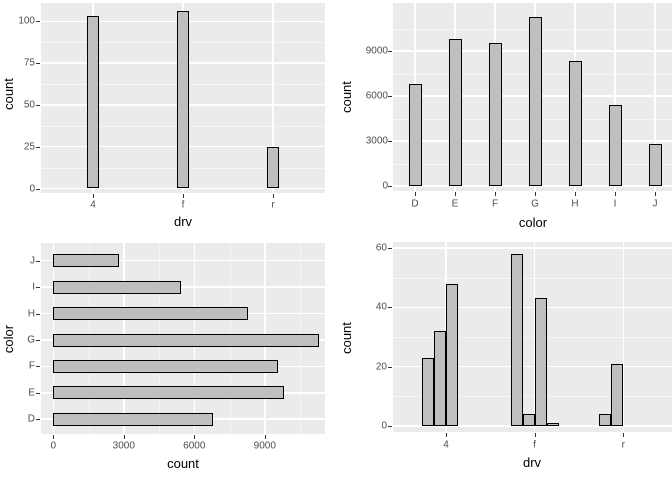  What do you see at coordinates (123, 446) in the screenshot?
I see `x-tick-label: 3000` at bounding box center [123, 446].